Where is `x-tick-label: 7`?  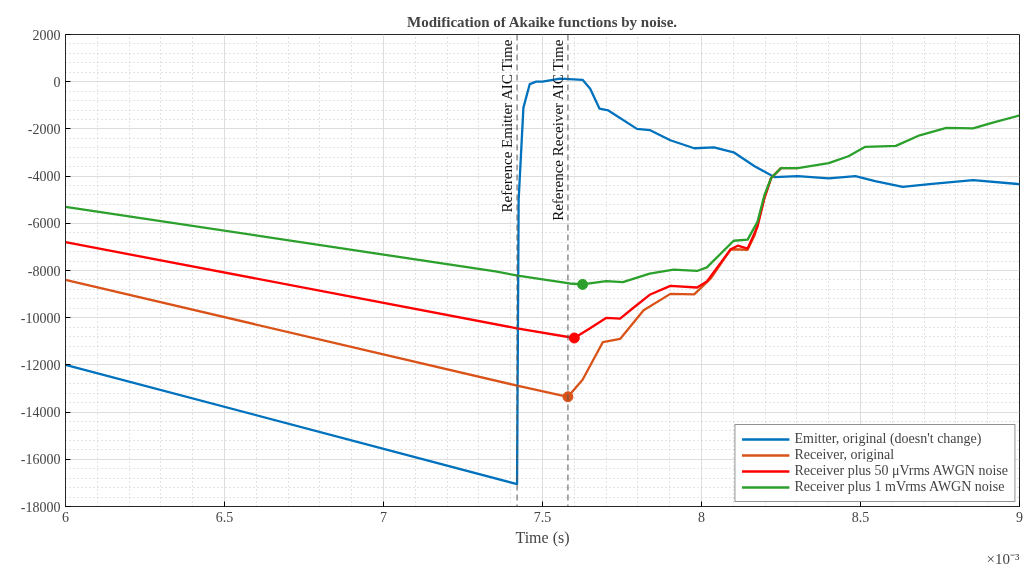 x-tick-label: 7 is located at coordinates (383, 517).